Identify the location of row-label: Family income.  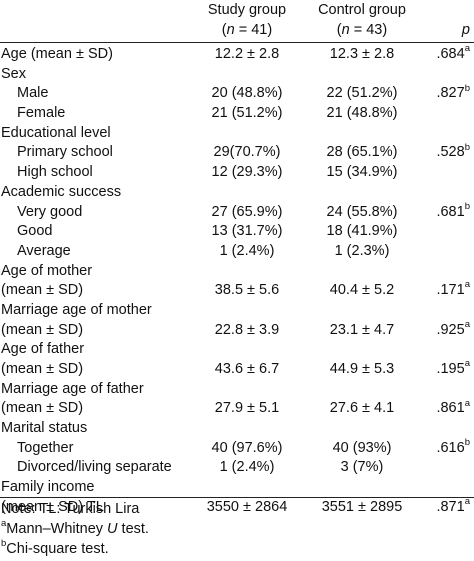
(48, 487).